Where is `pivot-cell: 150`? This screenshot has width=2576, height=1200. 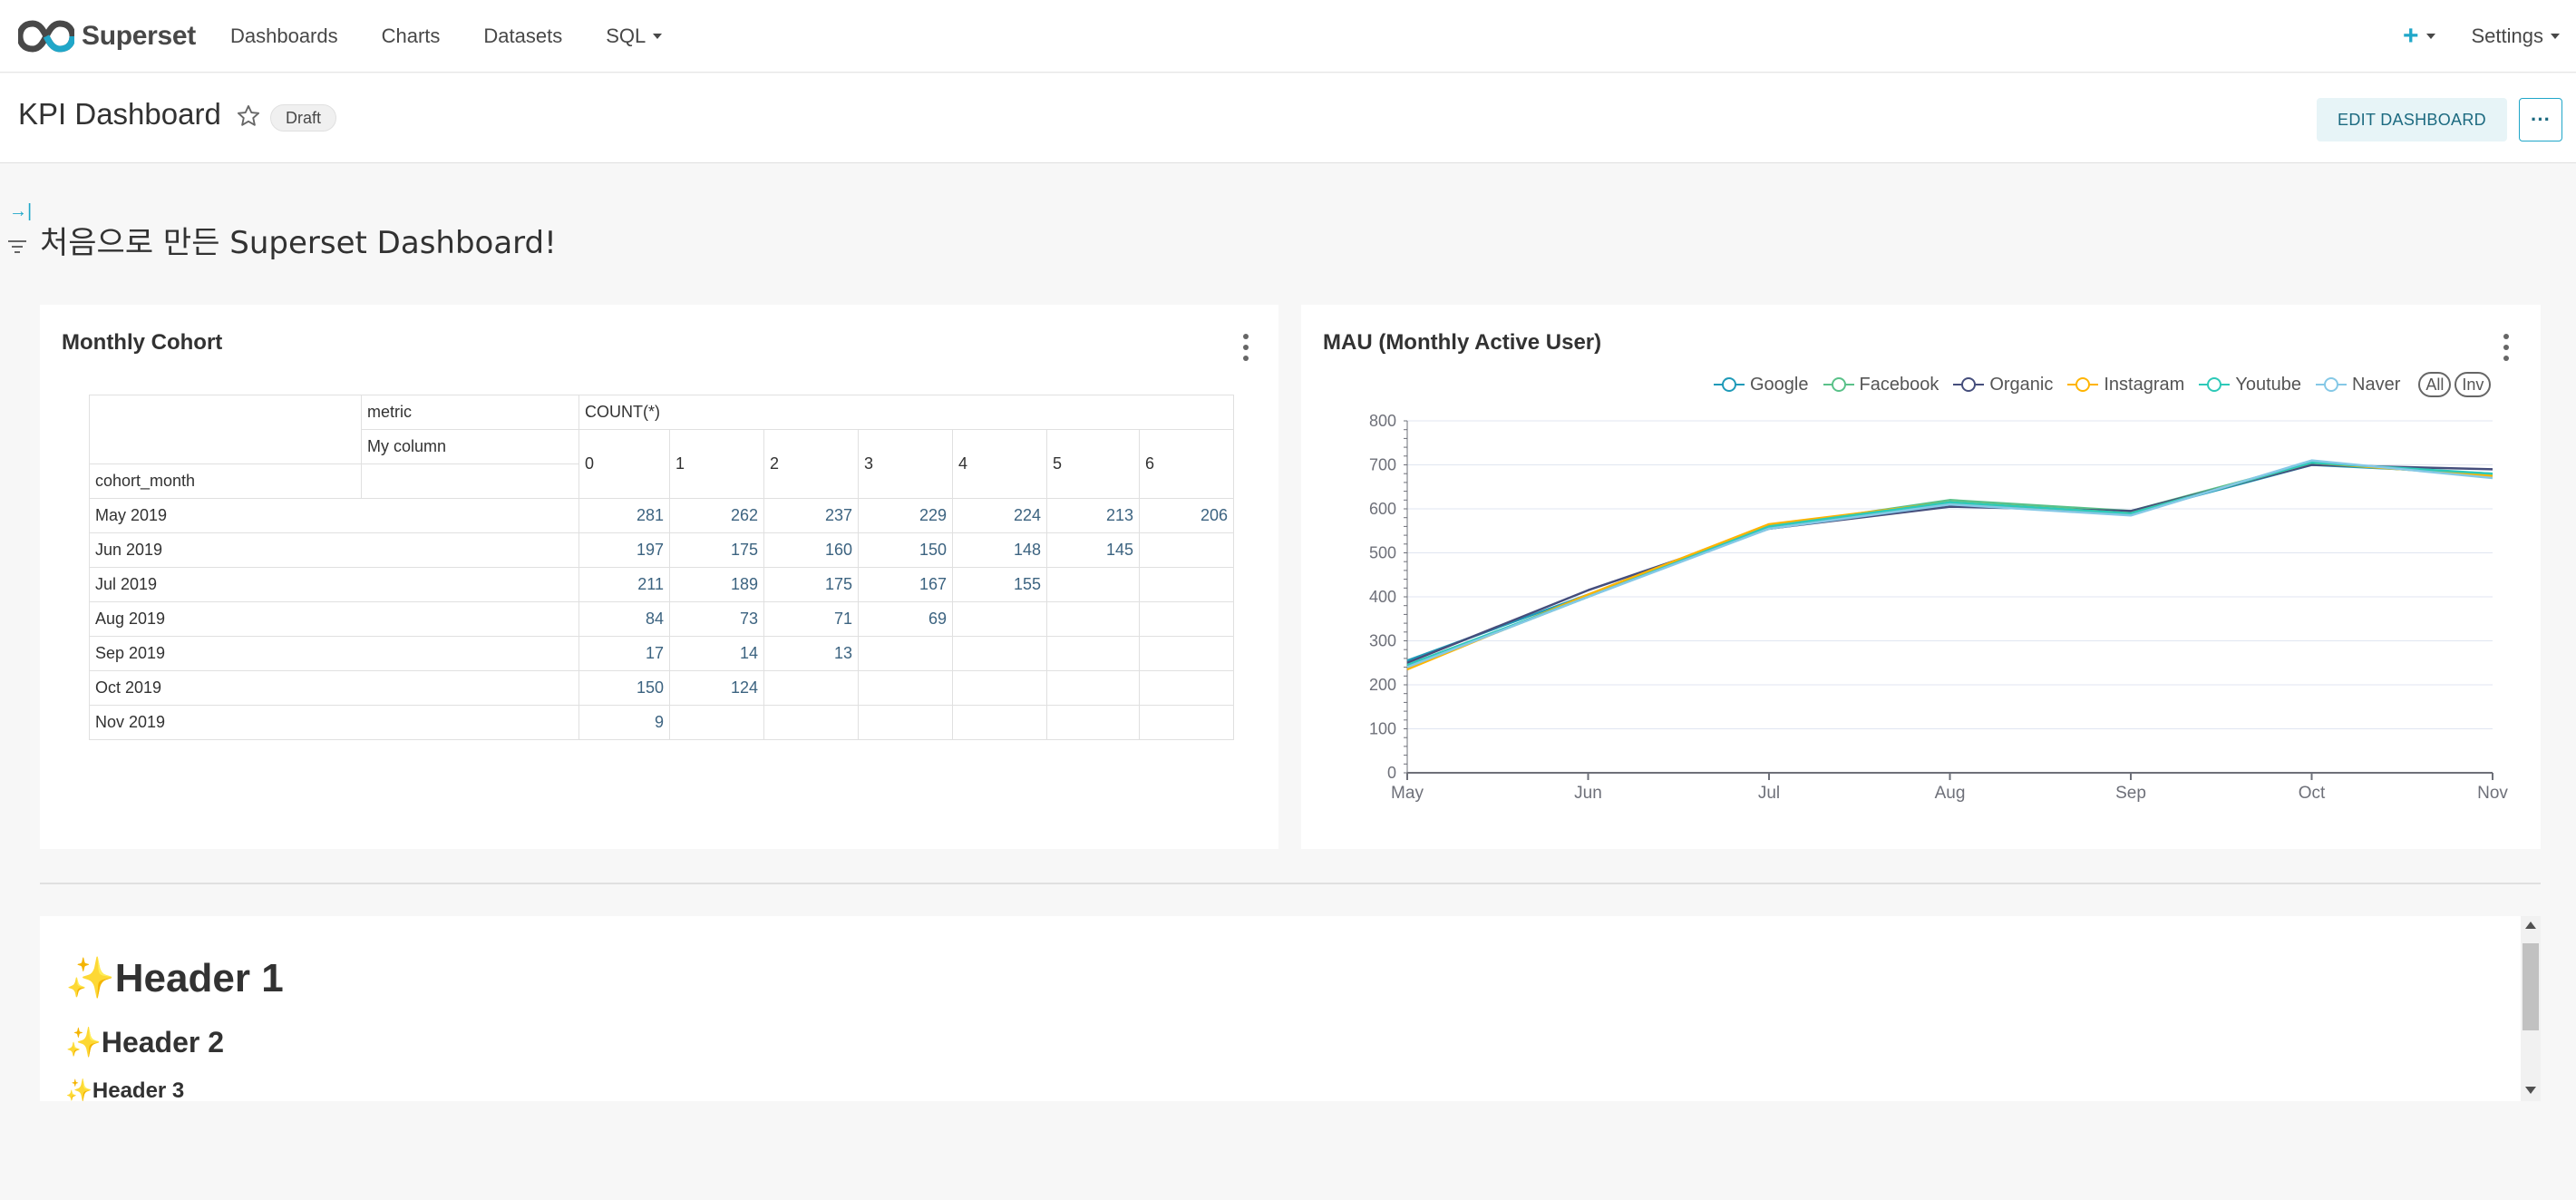
pivot-cell: 150 is located at coordinates (624, 688).